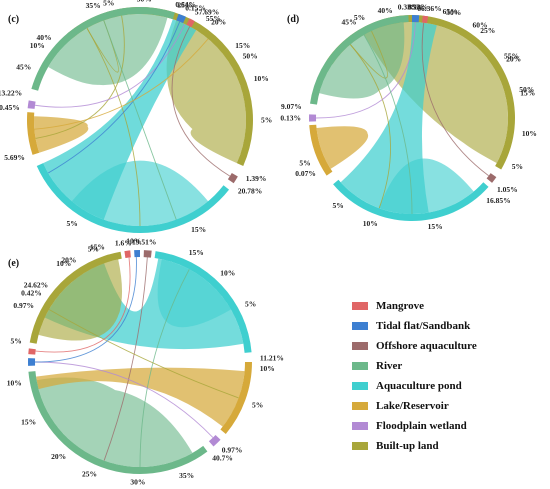 The height and width of the screenshot is (489, 550). I want to click on tick-label: 1.05%, so click(507, 189).